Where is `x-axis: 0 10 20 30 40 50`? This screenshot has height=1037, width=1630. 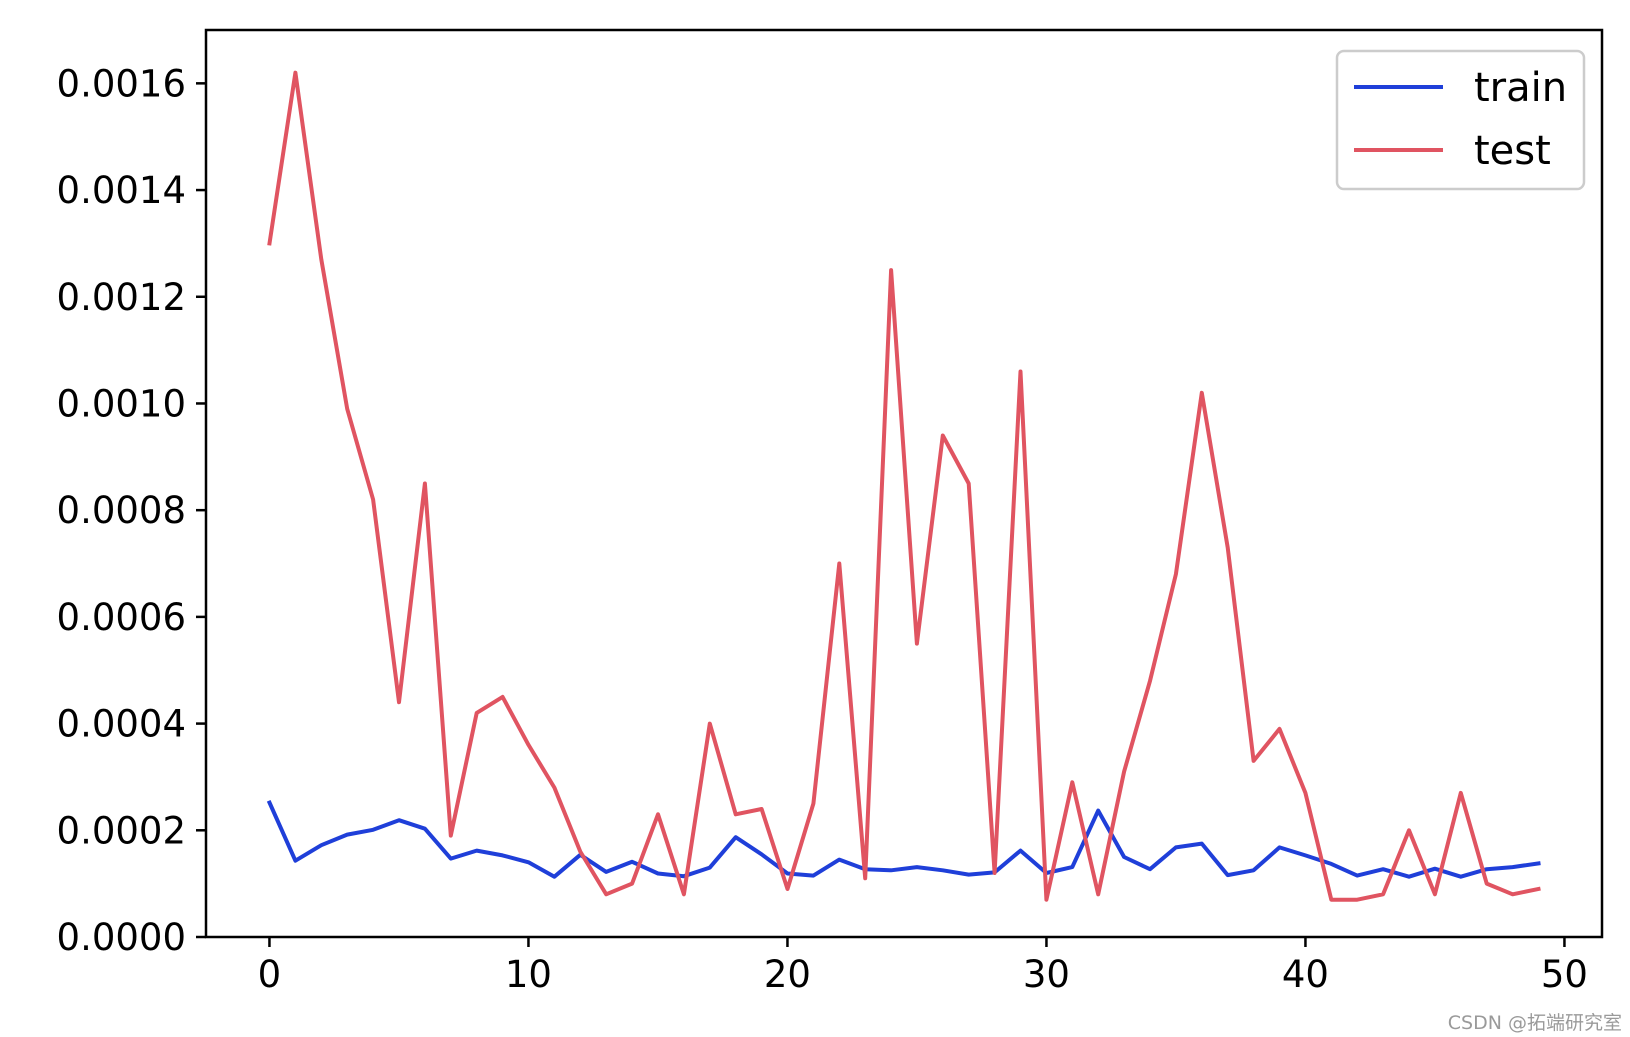
x-axis: 0 10 20 30 40 50 is located at coordinates (923, 966).